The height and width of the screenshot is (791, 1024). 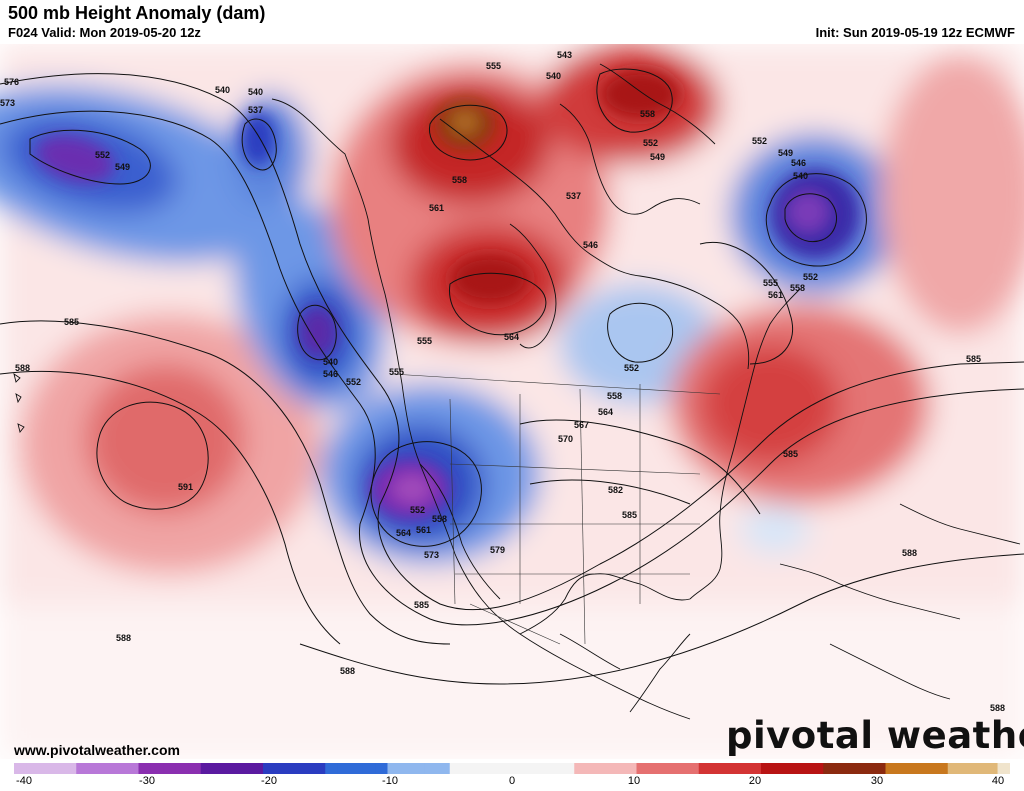 I want to click on contour-label: 570, so click(x=565, y=439).